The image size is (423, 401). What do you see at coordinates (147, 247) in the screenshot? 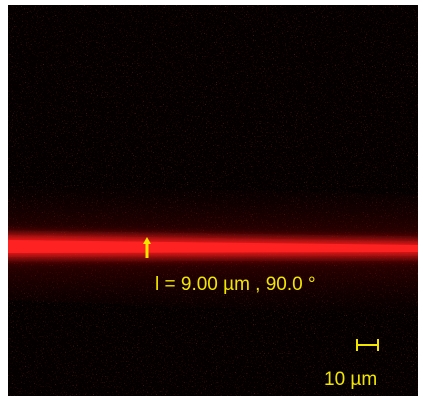
I see `measurement-marker` at bounding box center [147, 247].